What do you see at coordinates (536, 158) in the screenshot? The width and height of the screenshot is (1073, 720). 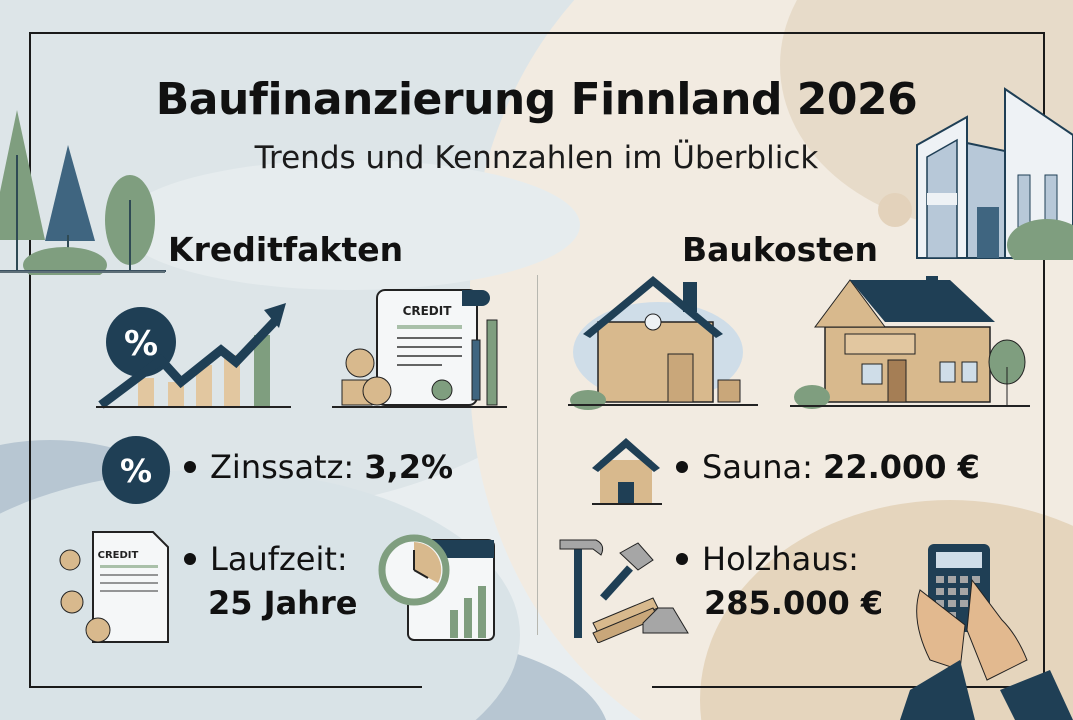 I see `page-subtitle: Trends und Kennzahlen im Überblick` at bounding box center [536, 158].